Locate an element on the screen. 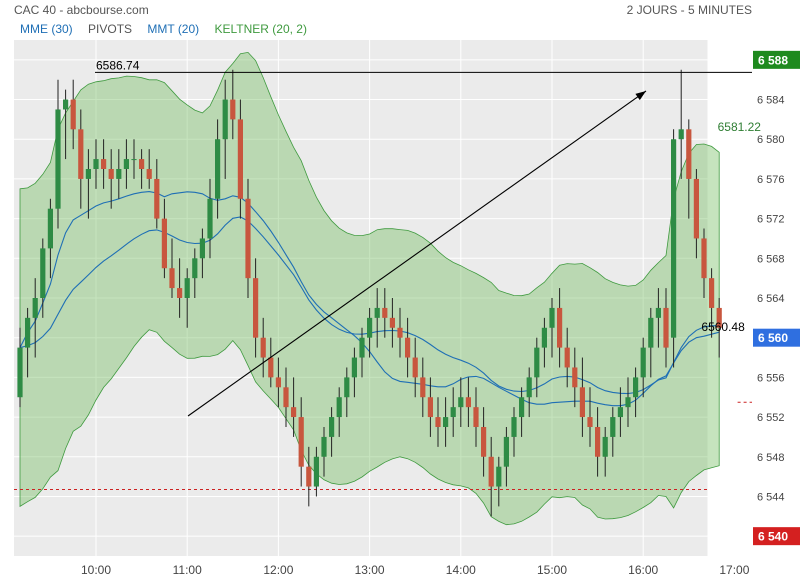 Image resolution: width=800 pixels, height=580 pixels. x-tick-label: 14:00 is located at coordinates (461, 570).